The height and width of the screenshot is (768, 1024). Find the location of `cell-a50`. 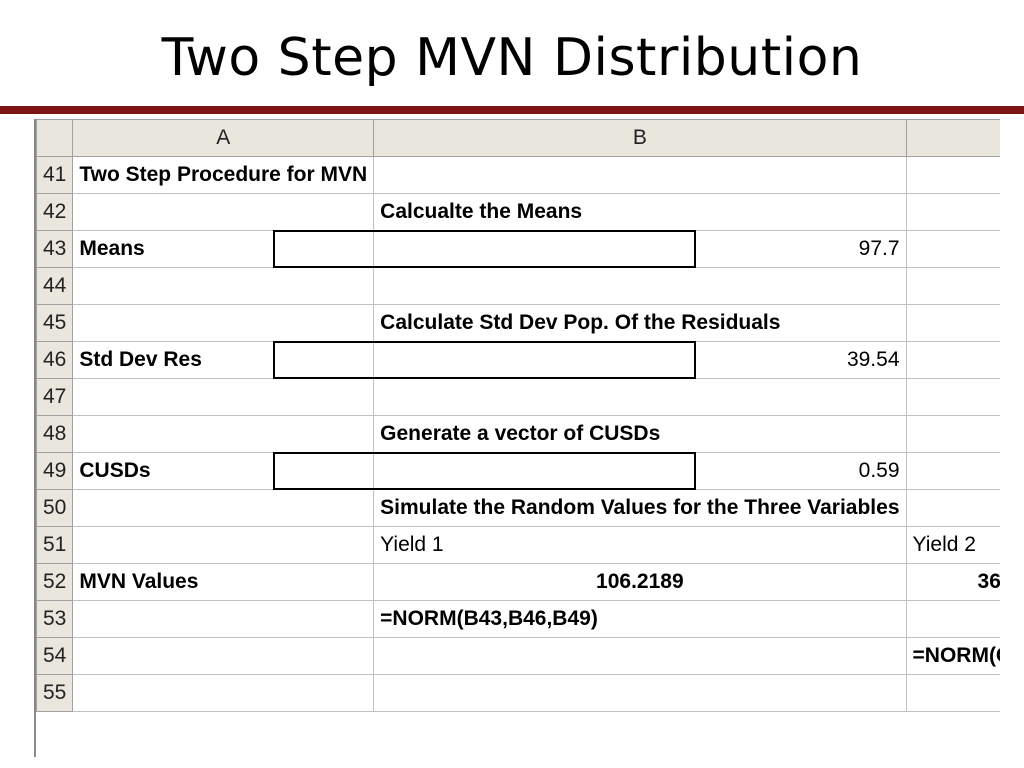

cell-a50 is located at coordinates (223, 508).